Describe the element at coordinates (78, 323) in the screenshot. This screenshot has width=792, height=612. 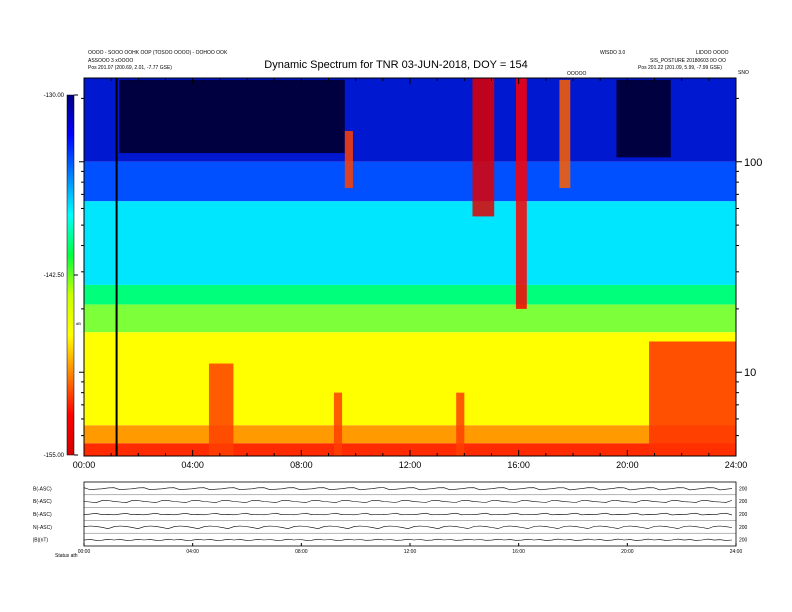
I see `colorbar-label: dB` at that location.